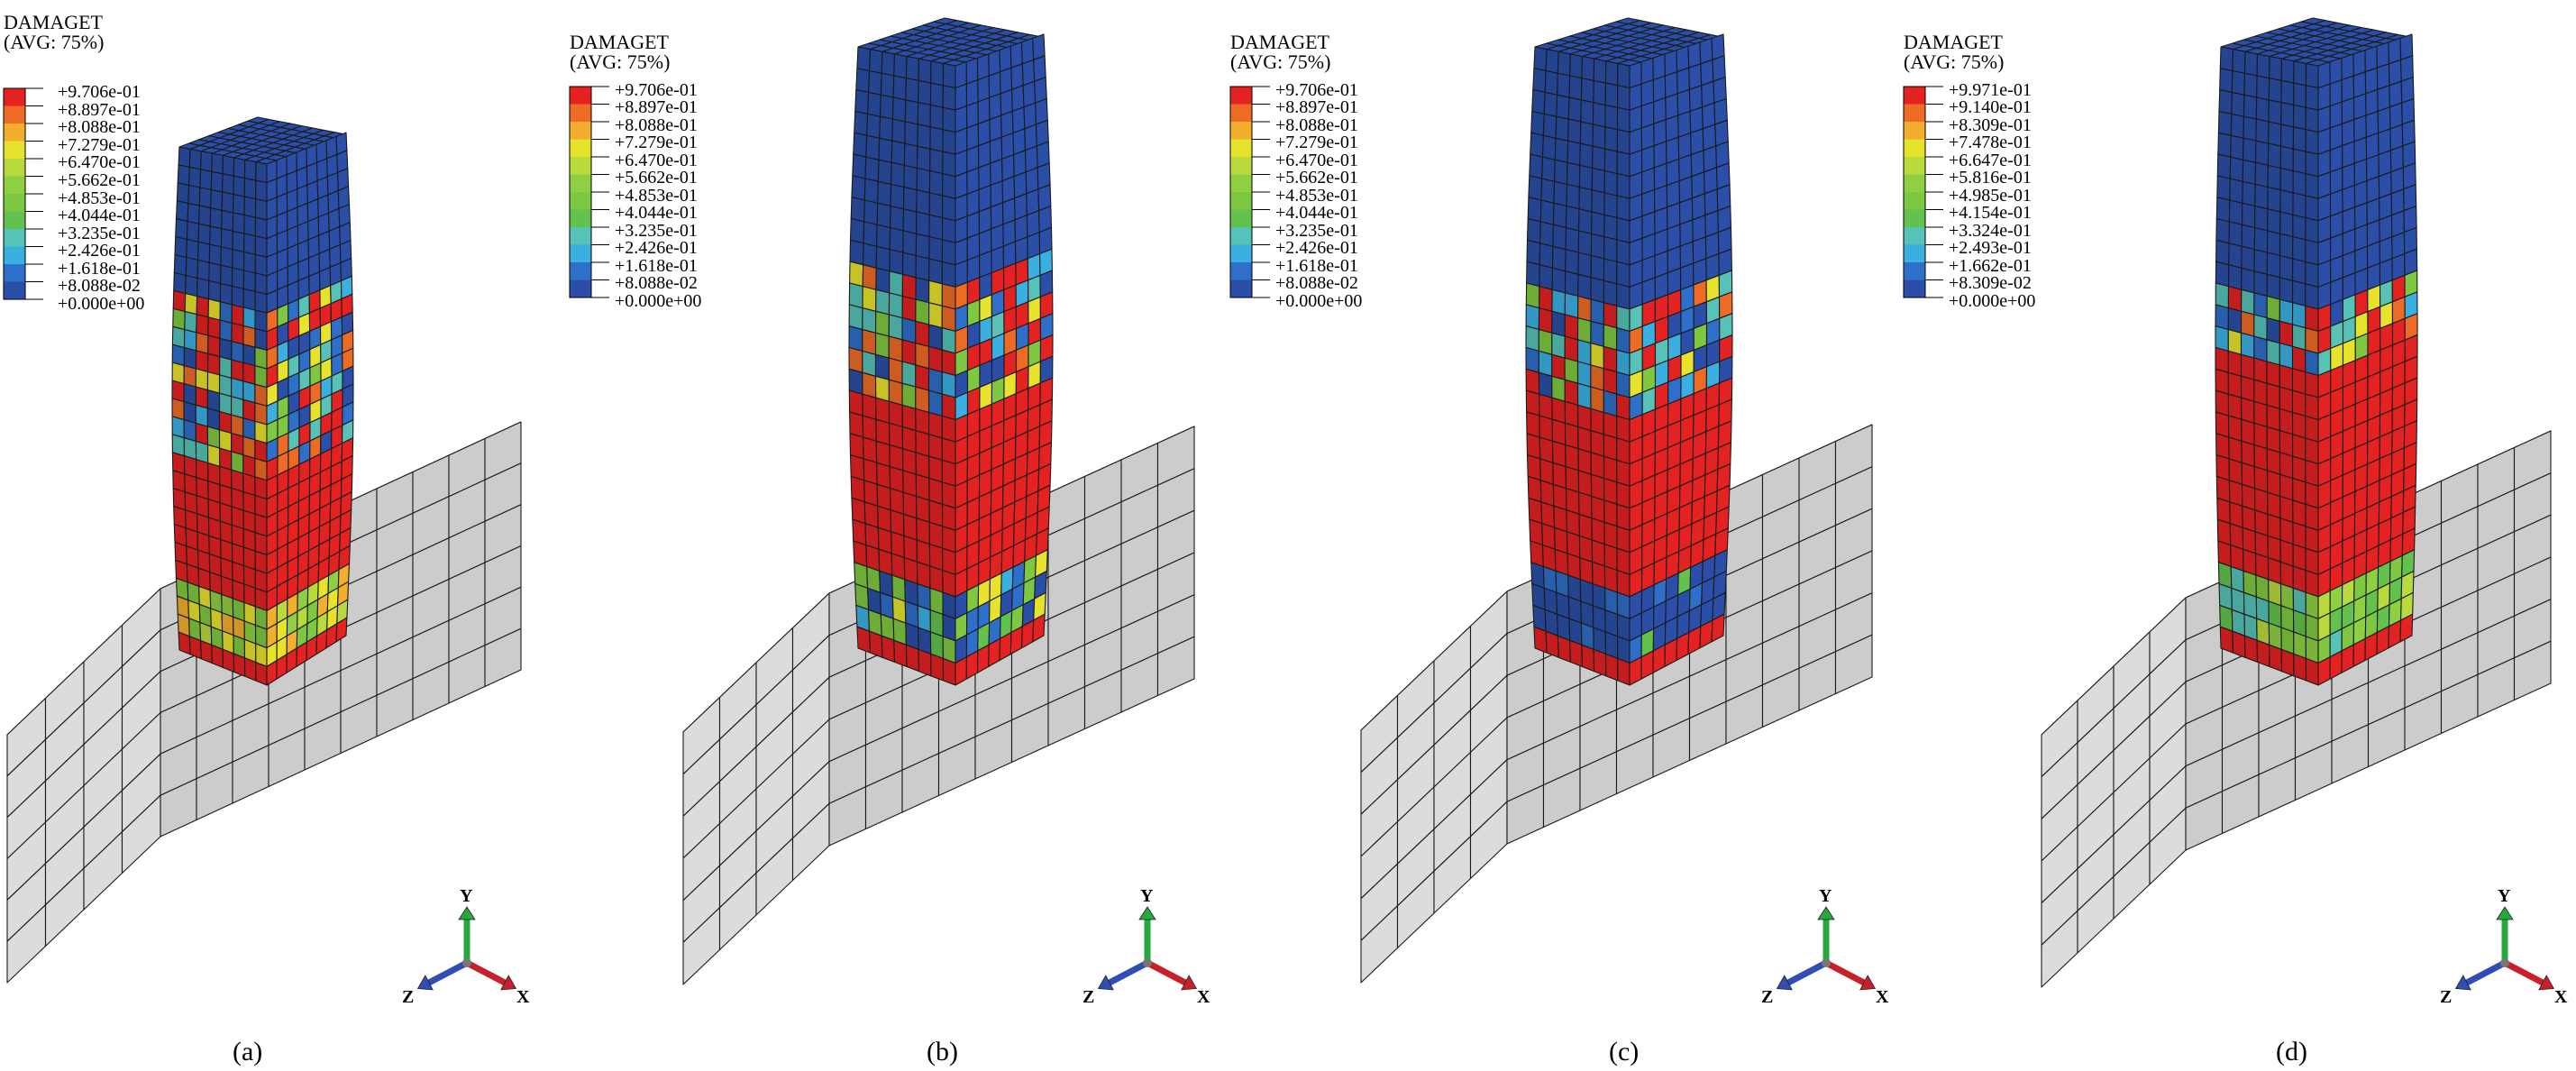  What do you see at coordinates (99, 110) in the screenshot?
I see `legend-value: +8.897e-01` at bounding box center [99, 110].